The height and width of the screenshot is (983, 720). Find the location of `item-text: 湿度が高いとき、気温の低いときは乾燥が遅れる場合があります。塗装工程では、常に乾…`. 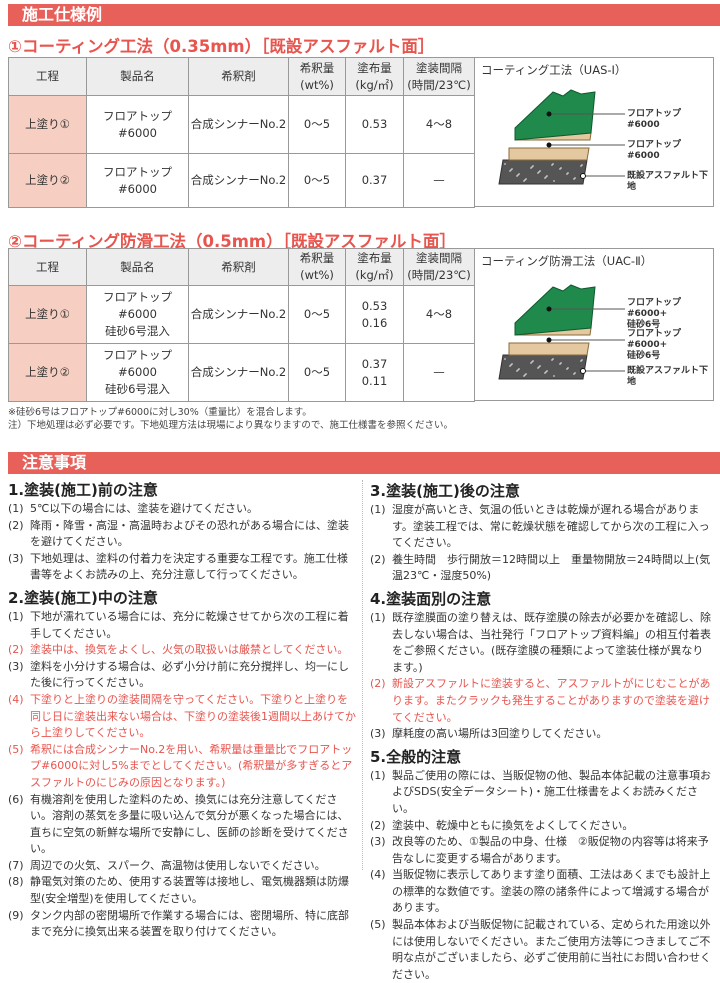

item-text: 湿度が高いとき、気温の低いときは乾燥が遅れる場合があります。塗装工程では、常に乾… is located at coordinates (551, 526).